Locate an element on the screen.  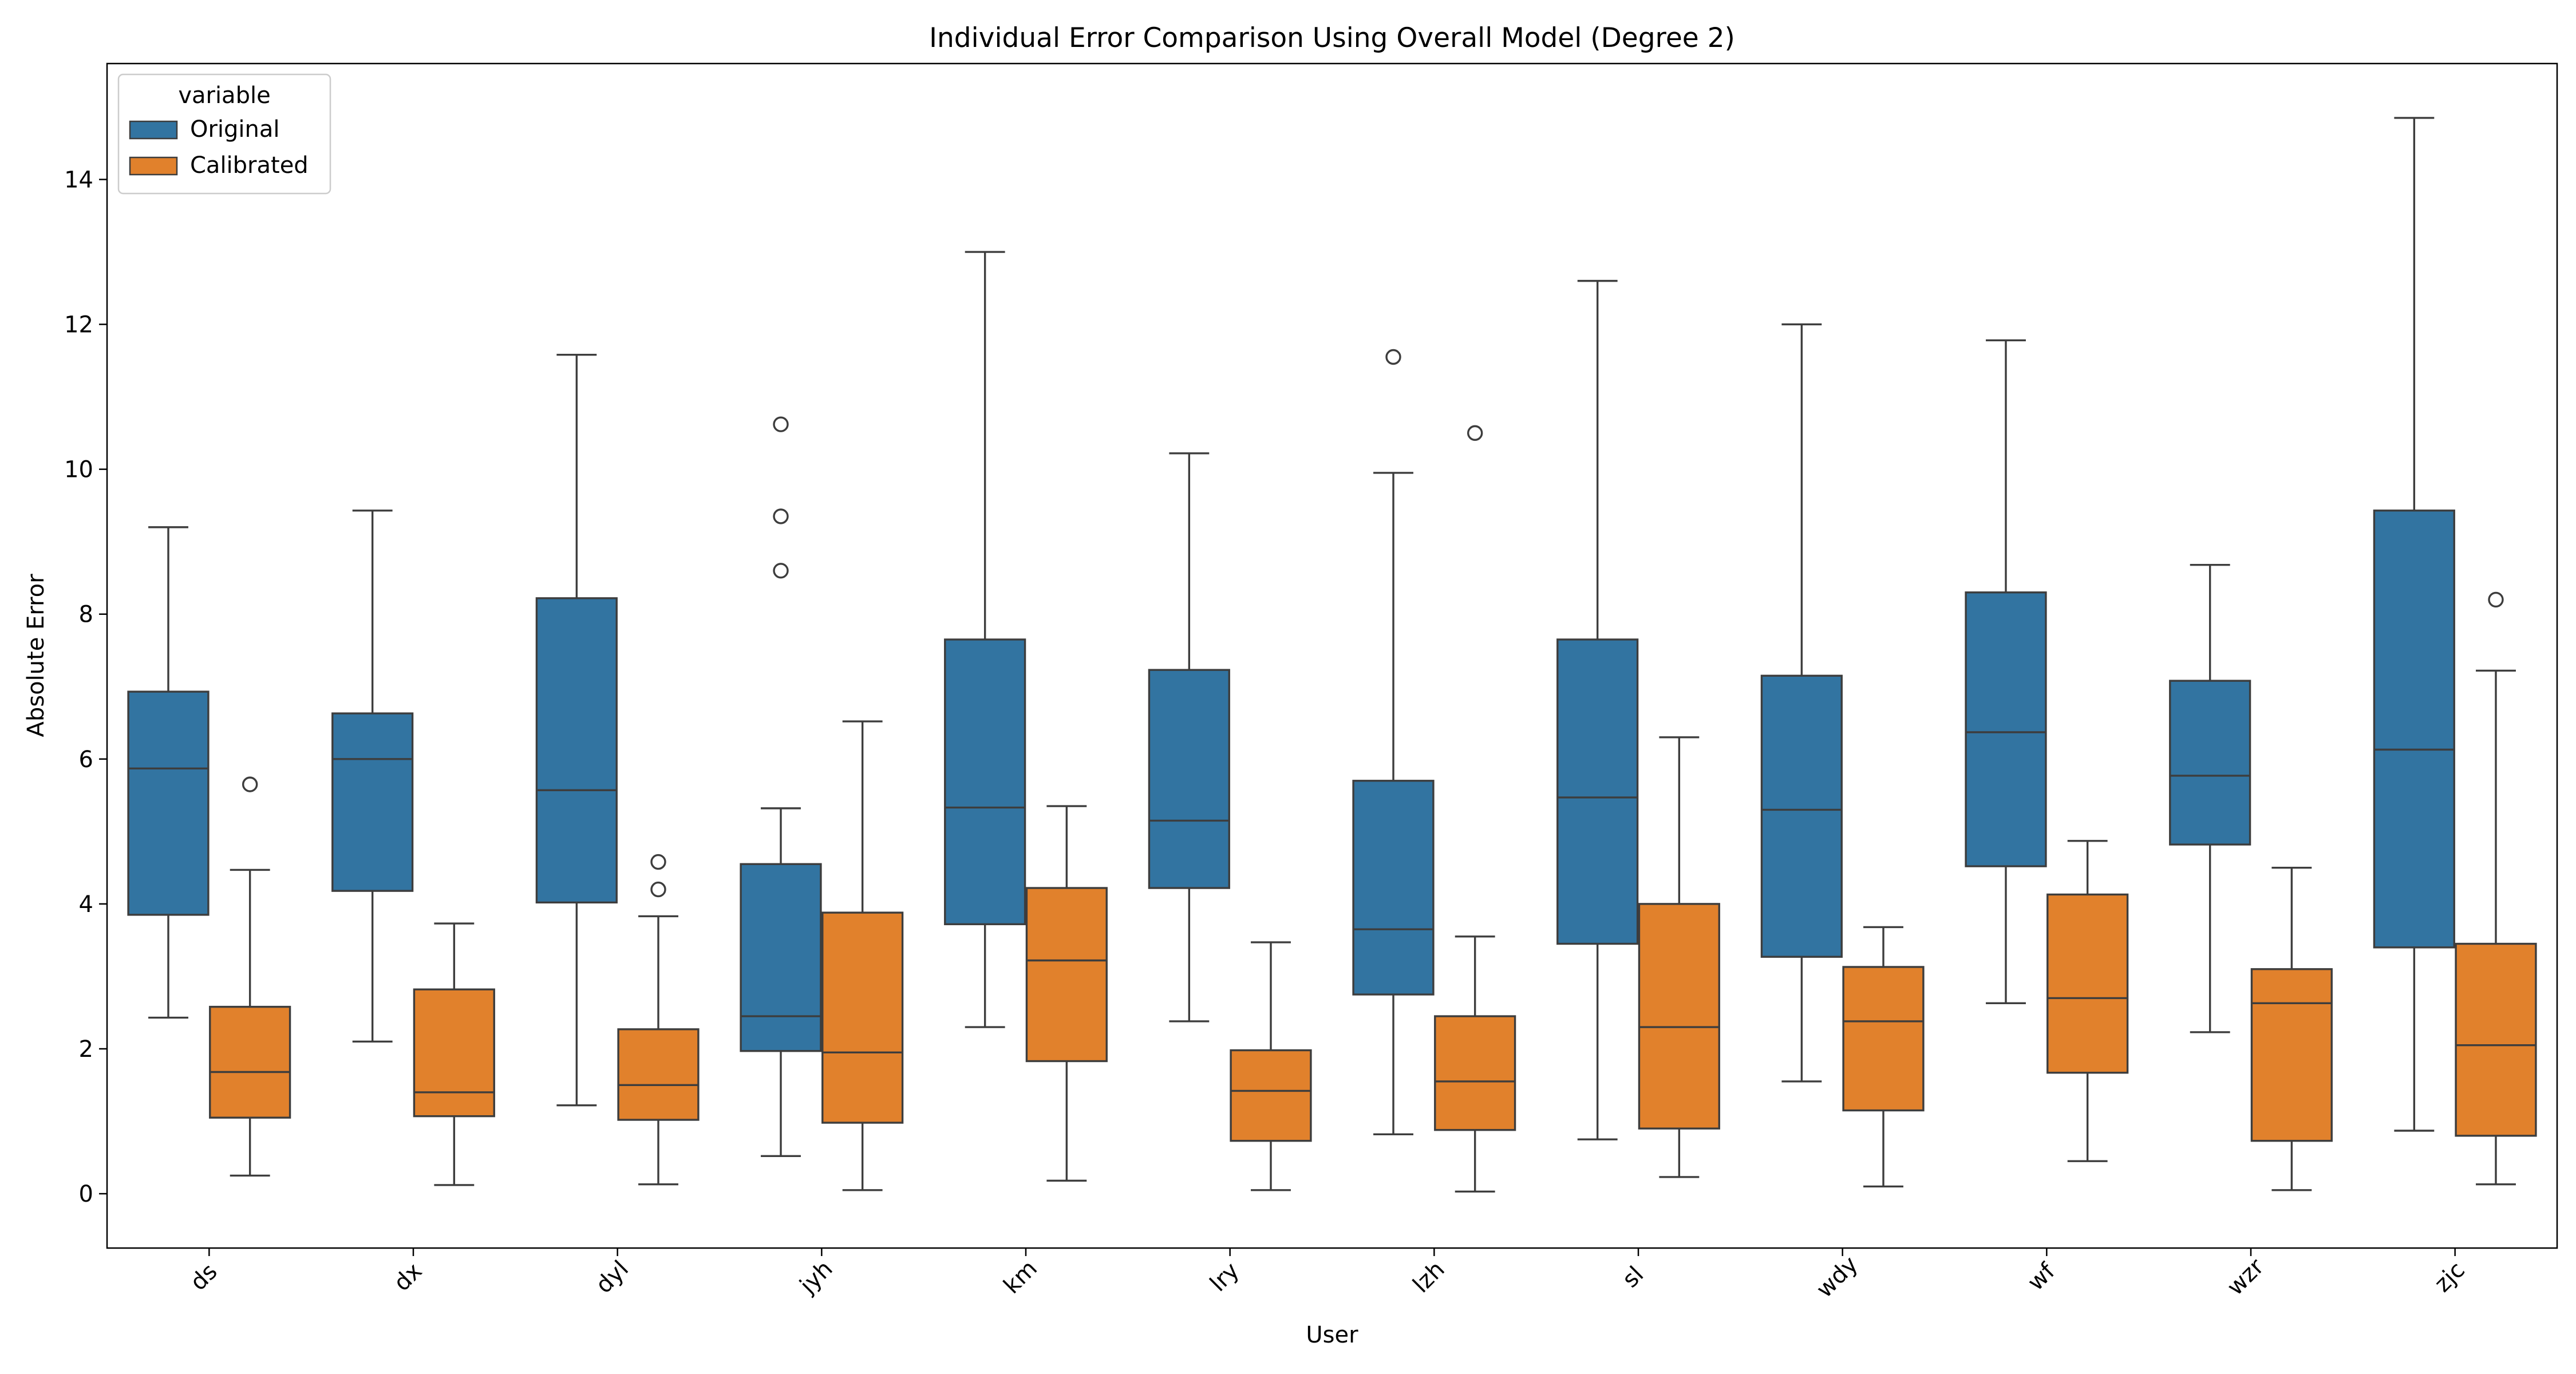
box-dx-original is located at coordinates (372, 776).